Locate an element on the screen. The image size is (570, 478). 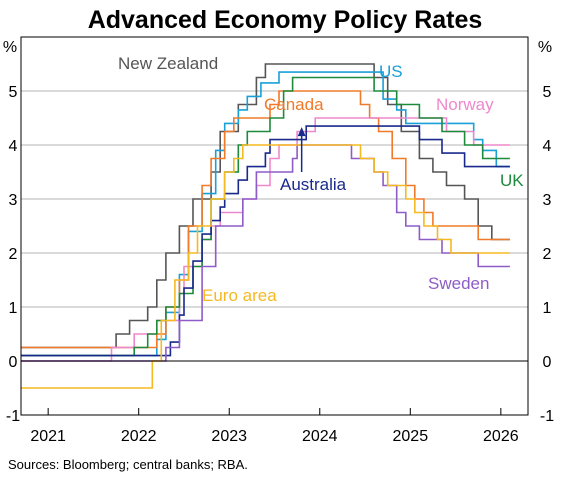
y-tick-label-right: 4 is located at coordinates (547, 146).